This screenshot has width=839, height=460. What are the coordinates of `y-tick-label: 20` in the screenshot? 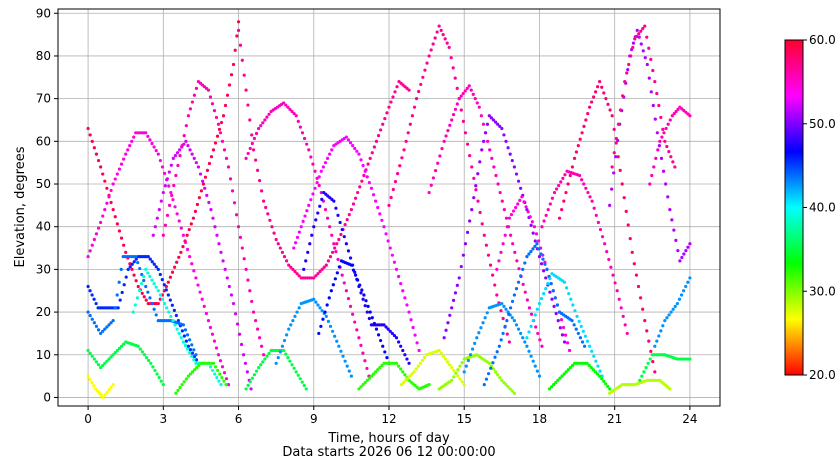 It's located at (43, 312).